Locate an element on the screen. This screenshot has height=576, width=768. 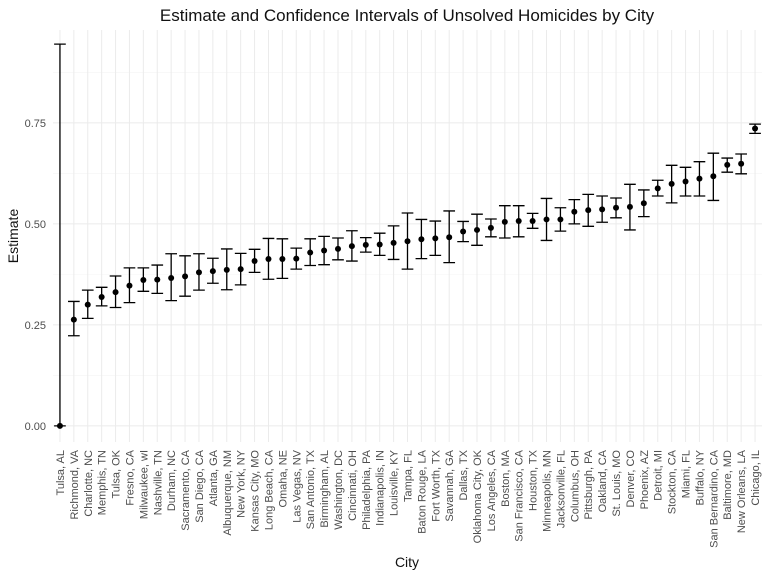
x-tick-label: Baton Rouge, LA is located at coordinates (422, 491).